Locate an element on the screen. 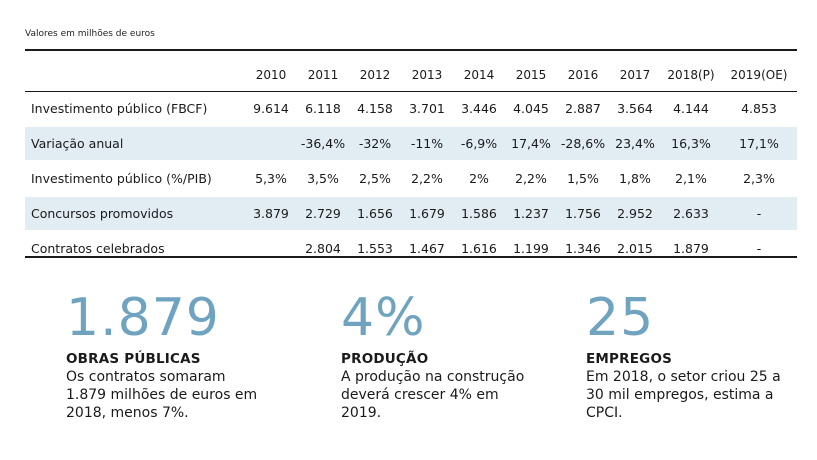  table-cell: 4.853 is located at coordinates (759, 109).